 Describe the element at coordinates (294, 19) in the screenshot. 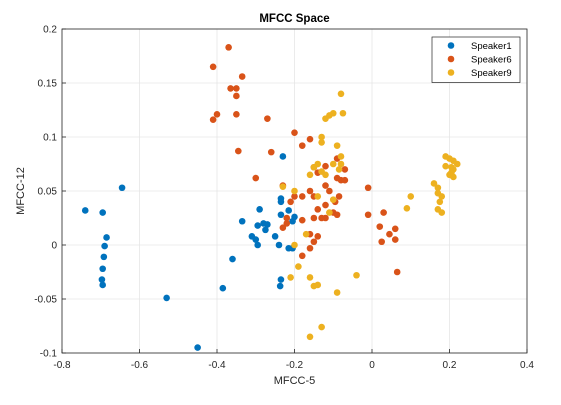

I see `chart-title: MFCC Space` at that location.